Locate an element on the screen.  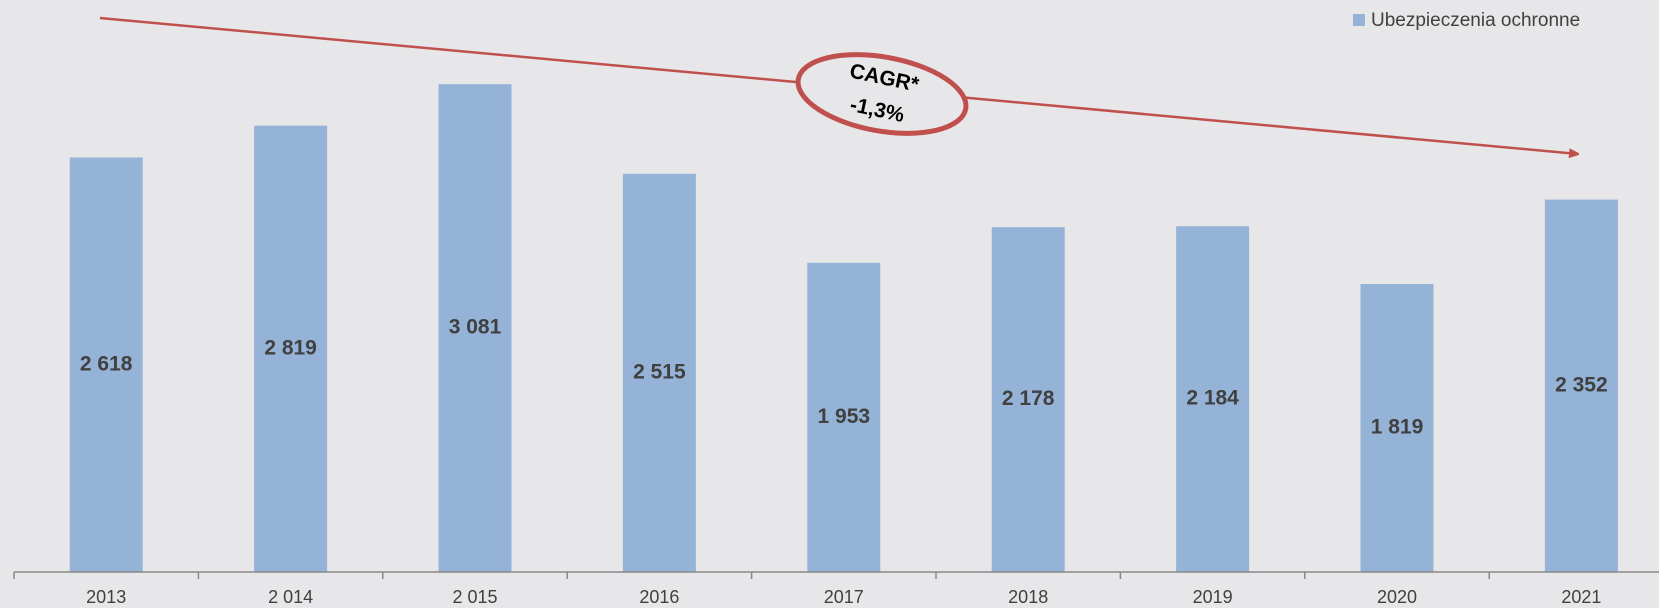
x-tick-label: 2019 is located at coordinates (1213, 597).